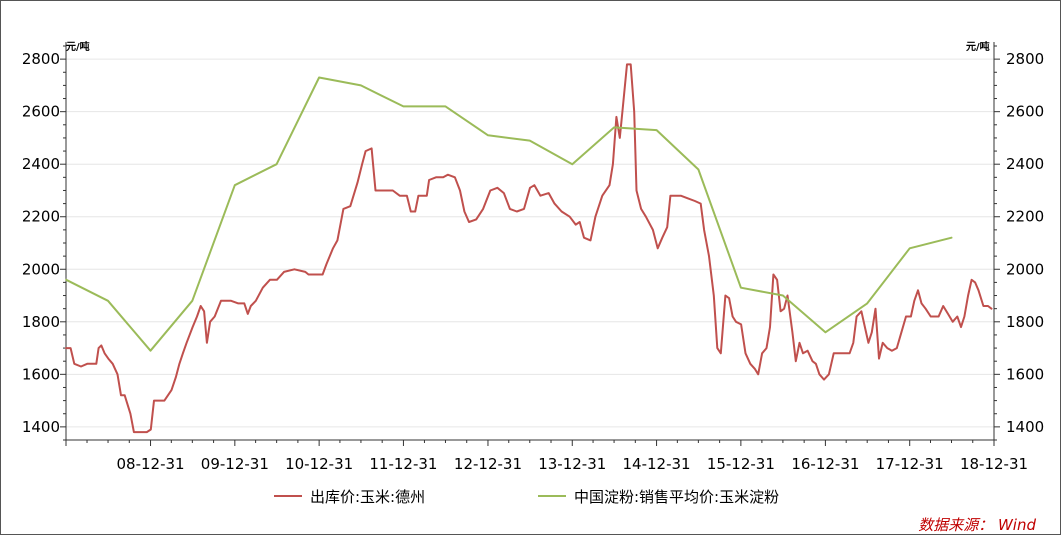  What do you see at coordinates (676, 497) in the screenshot?
I see `legend-label-series-2: 中国淀粉:销售平均价:玉米淀粉` at bounding box center [676, 497].